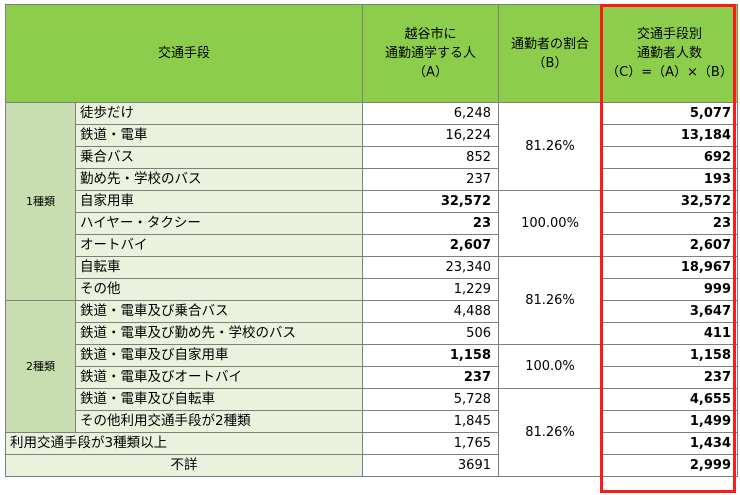 Image resolution: width=740 pixels, height=495 pixels. I want to click on mode-name: 乗合バス, so click(219, 157).